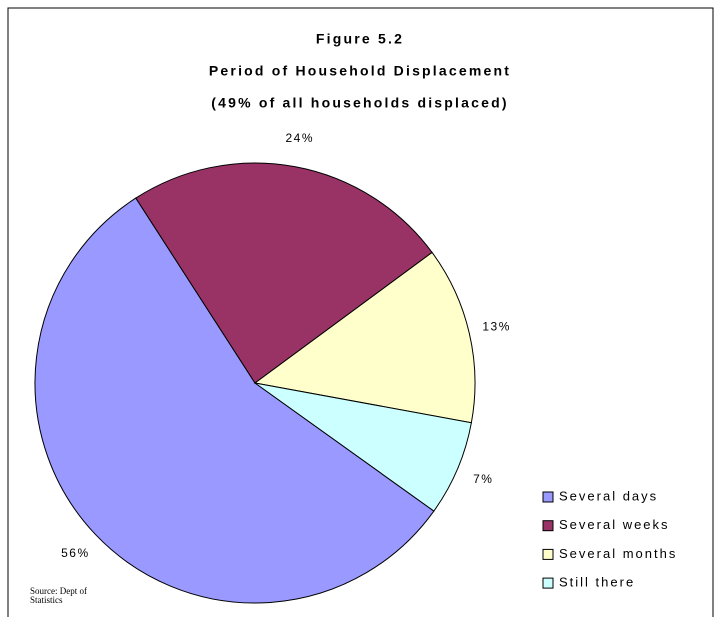 This screenshot has width=722, height=617. I want to click on legend-label: Several weeks, so click(614, 524).